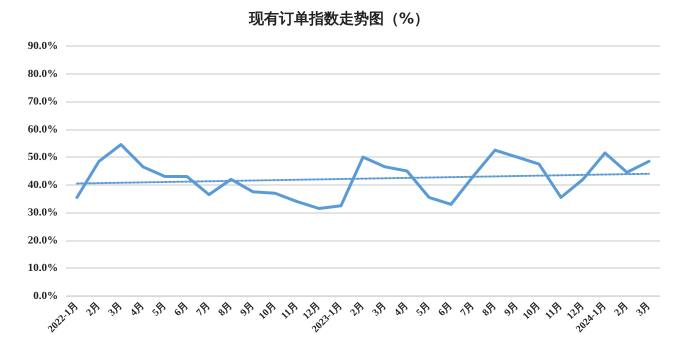 Image resolution: width=678 pixels, height=355 pixels. I want to click on y-tick-label: 40.0%, so click(43, 184).